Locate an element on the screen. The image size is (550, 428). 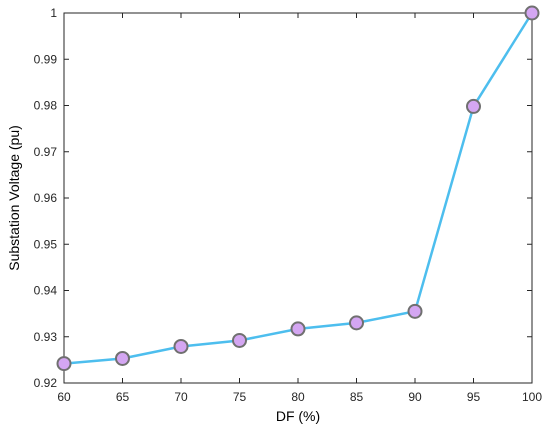
y-tick-label: 0.96 is located at coordinates (46, 198).